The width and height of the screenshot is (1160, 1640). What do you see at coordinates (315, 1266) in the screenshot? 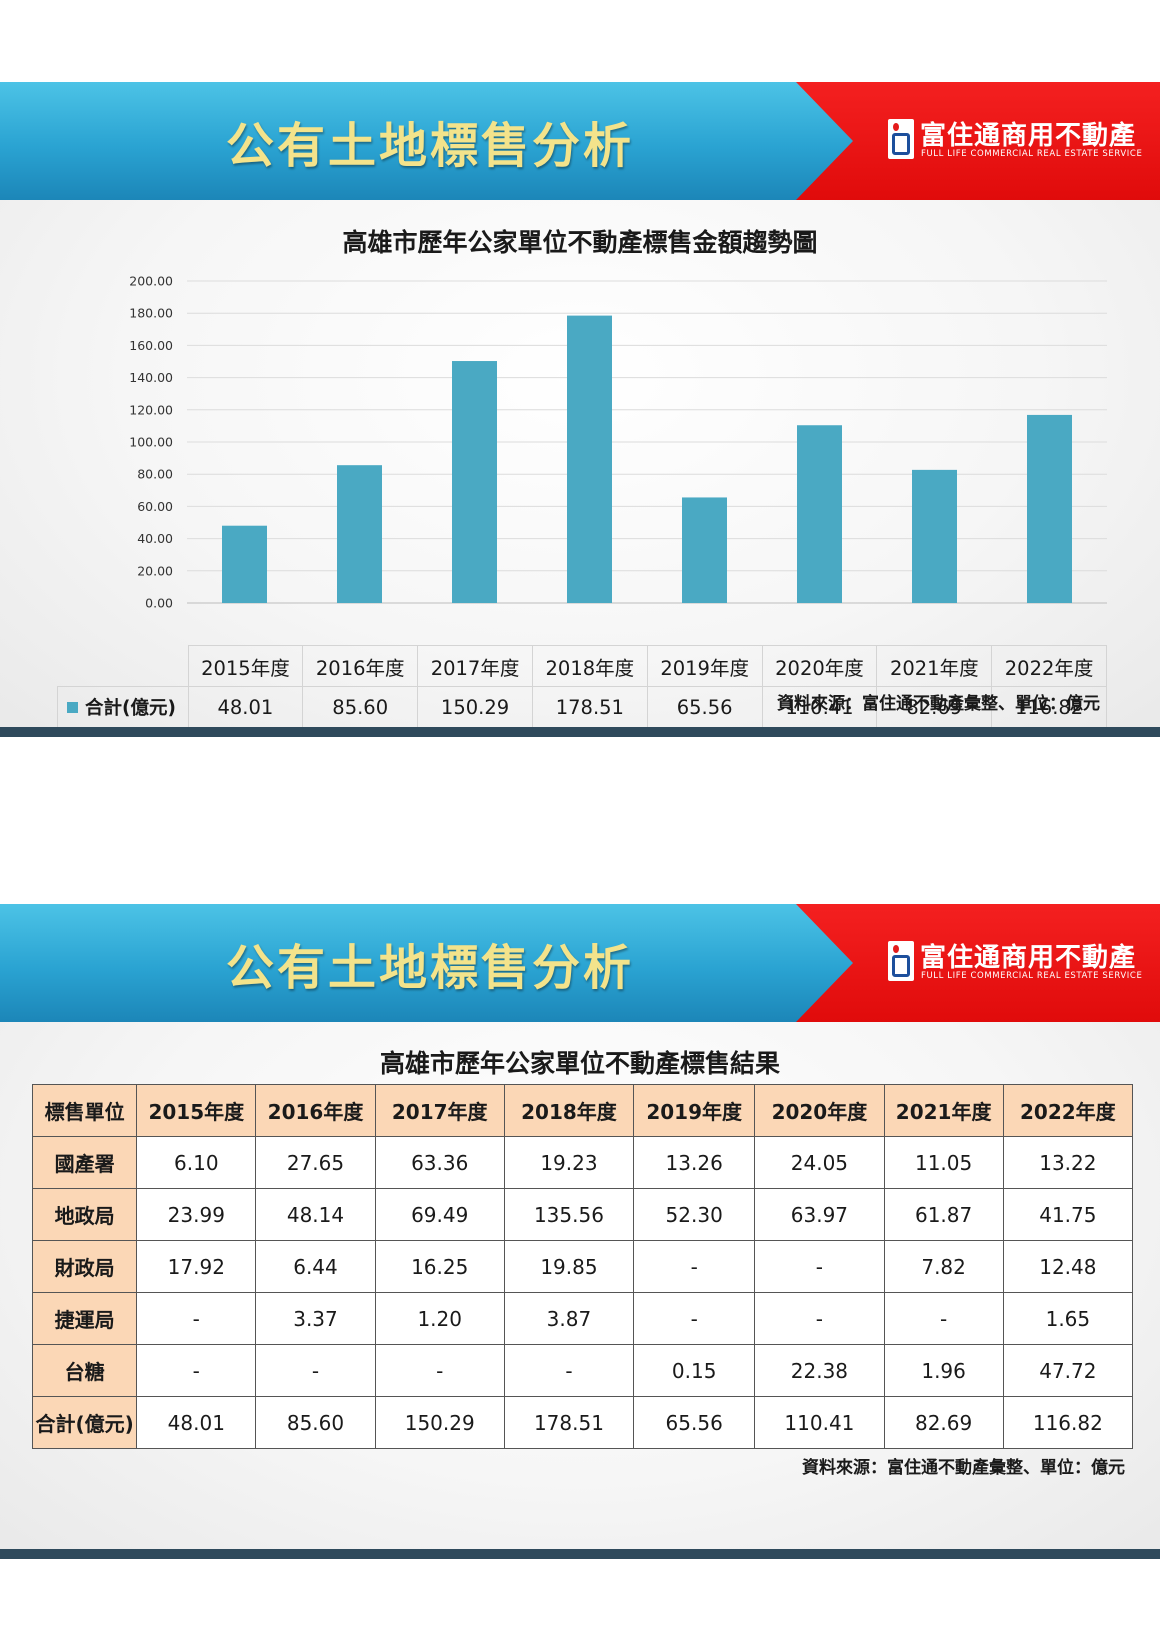
I see `table-cell: 6.44` at bounding box center [315, 1266].